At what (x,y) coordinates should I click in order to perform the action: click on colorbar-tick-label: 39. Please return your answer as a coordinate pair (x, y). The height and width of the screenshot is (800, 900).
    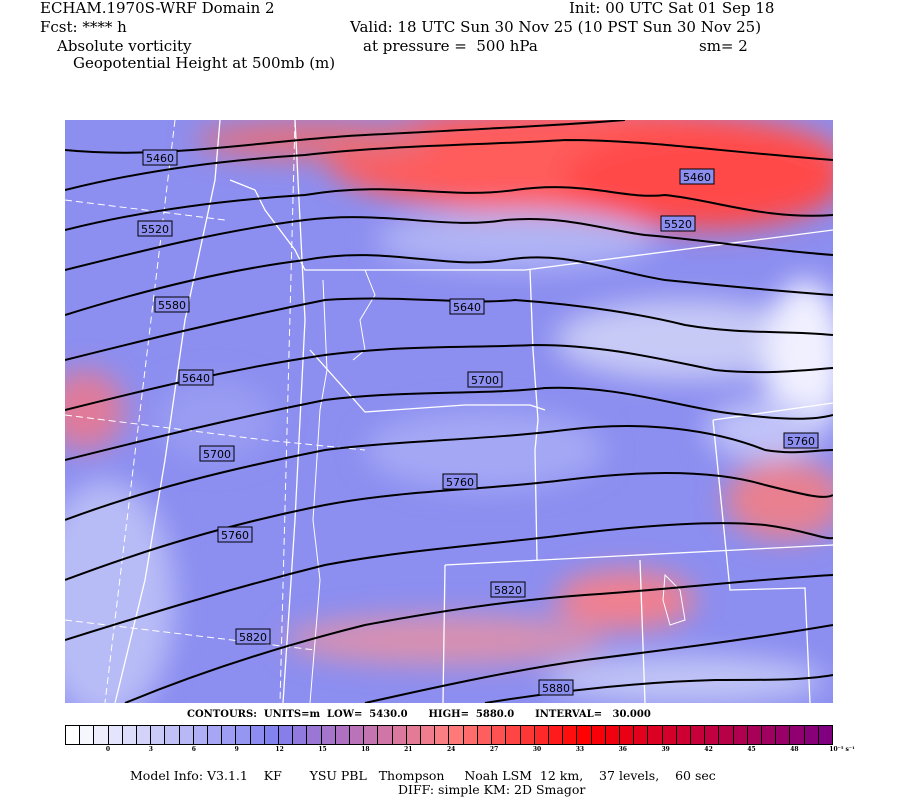
    Looking at the image, I should click on (665, 749).